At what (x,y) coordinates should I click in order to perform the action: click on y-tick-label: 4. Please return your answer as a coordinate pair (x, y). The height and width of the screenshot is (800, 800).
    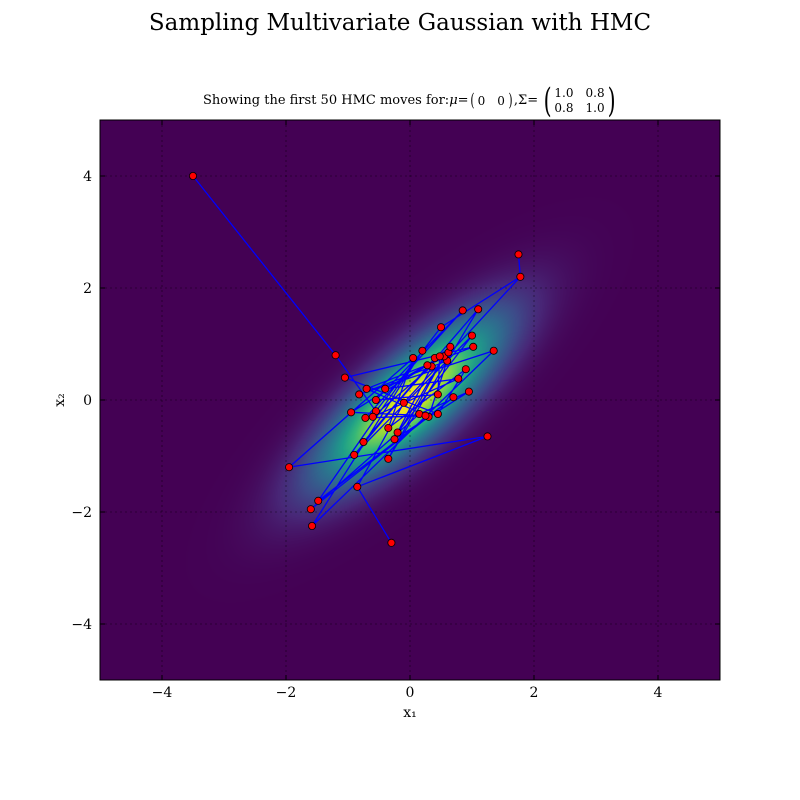
    Looking at the image, I should click on (87, 177).